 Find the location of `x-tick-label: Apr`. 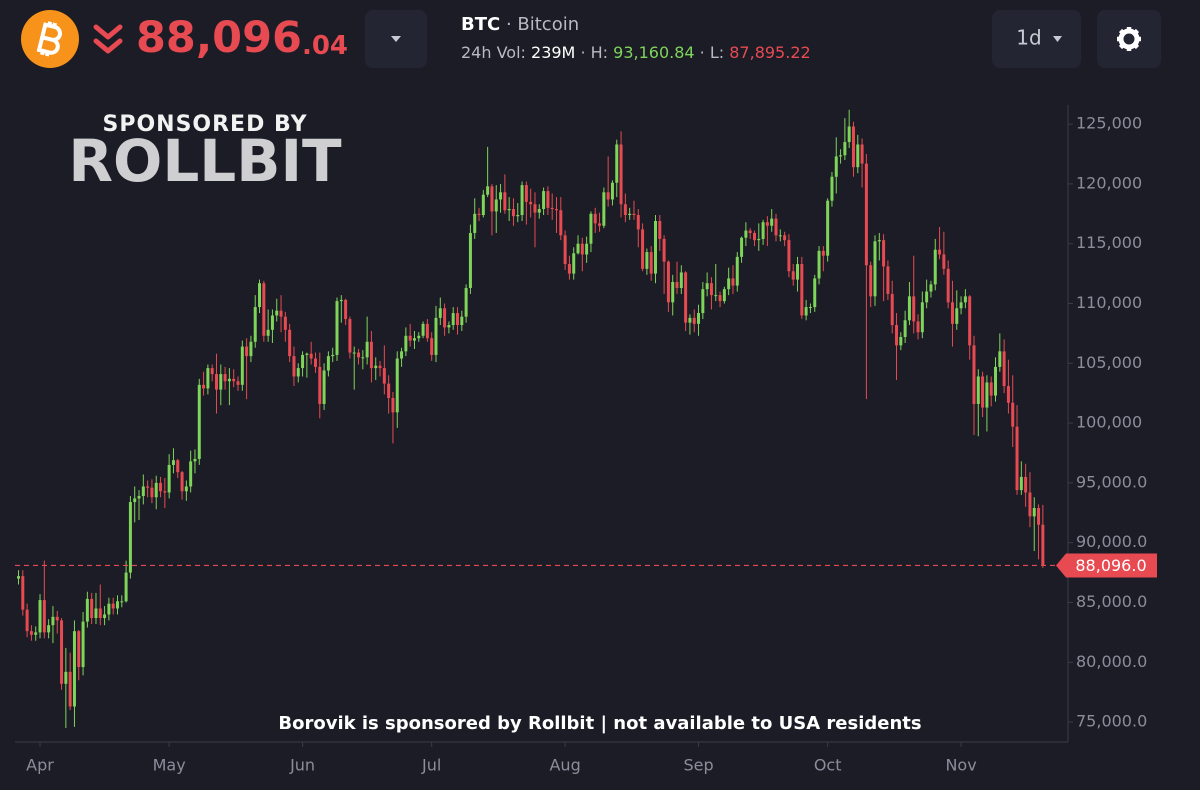

x-tick-label: Apr is located at coordinates (40, 765).